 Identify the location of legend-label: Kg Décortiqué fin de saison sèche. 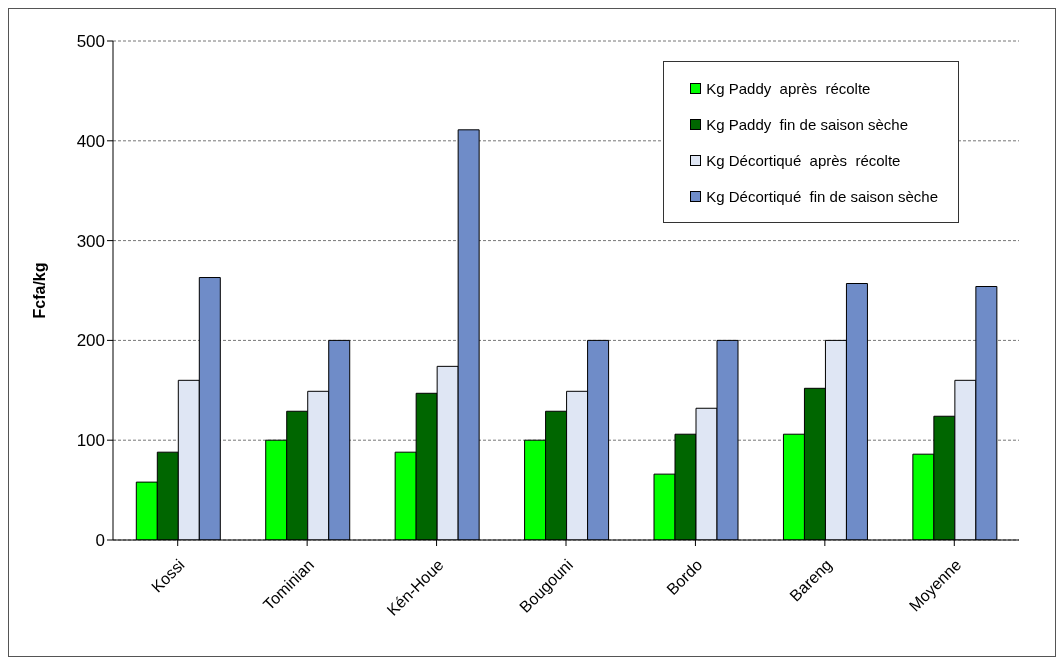
(822, 196).